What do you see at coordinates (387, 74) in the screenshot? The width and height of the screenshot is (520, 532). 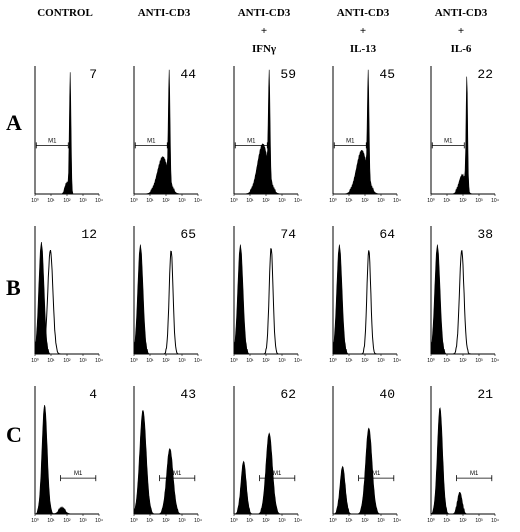 I see `percent-value: 45` at bounding box center [387, 74].